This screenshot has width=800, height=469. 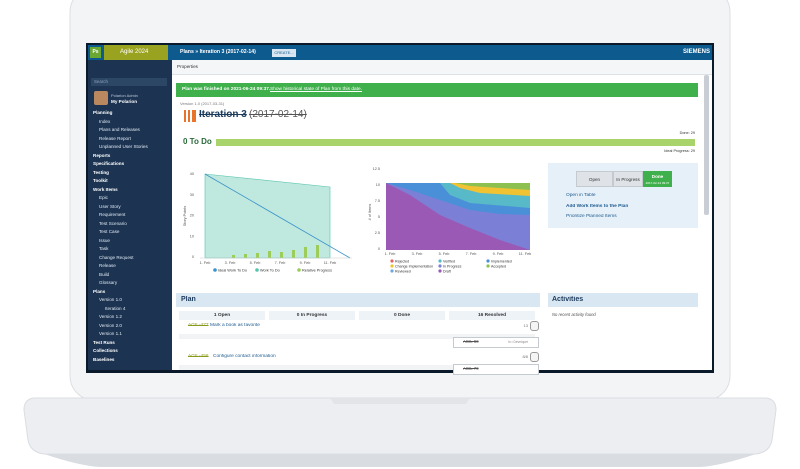 I want to click on x-tick-label: 9. Feb, so click(x=498, y=254).